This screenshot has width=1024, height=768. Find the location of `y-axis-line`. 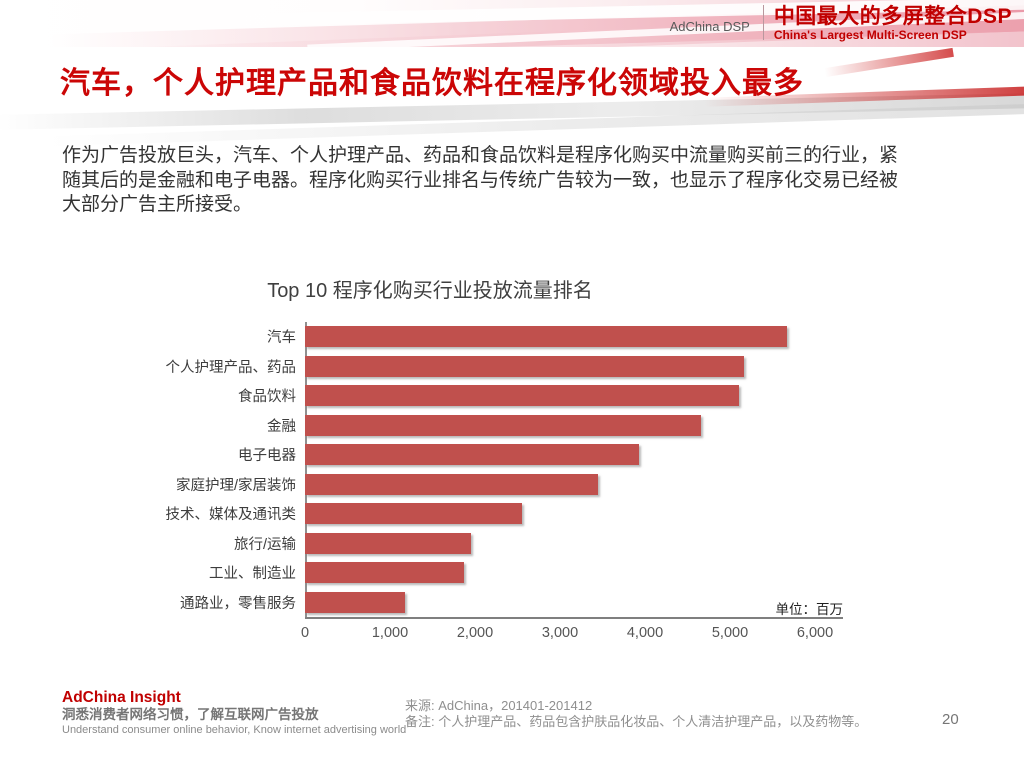

y-axis-line is located at coordinates (306, 469).